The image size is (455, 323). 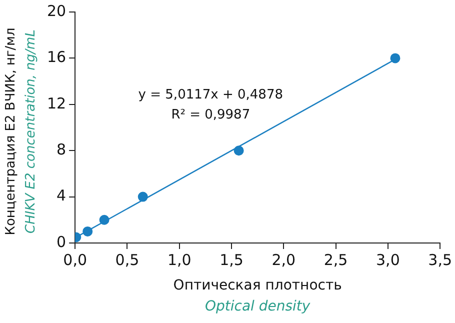 I want to click on x-tick-label: 2,0, so click(x=284, y=259).